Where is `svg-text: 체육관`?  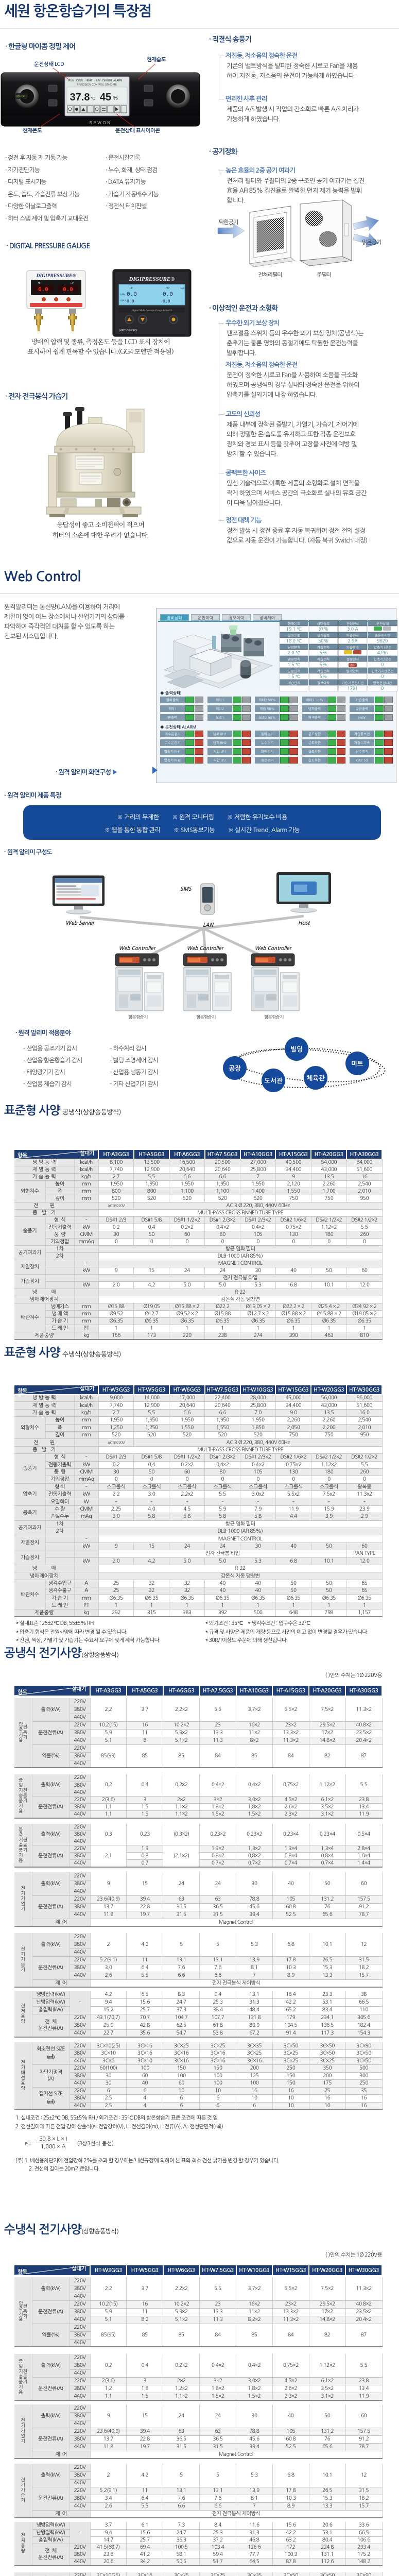
svg-text: 체육관 is located at coordinates (315, 1078).